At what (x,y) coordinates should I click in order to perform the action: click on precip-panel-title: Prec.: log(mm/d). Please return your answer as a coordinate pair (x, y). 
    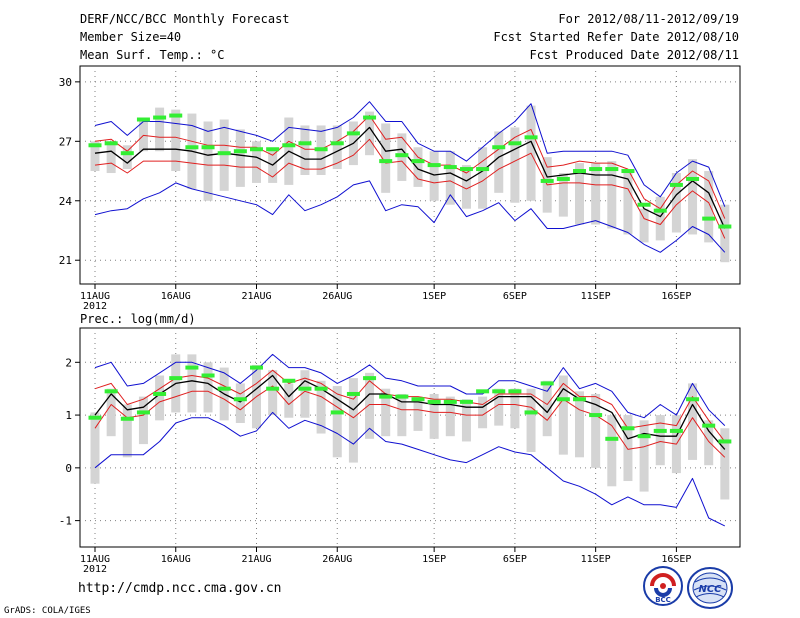
    Looking at the image, I should click on (138, 319).